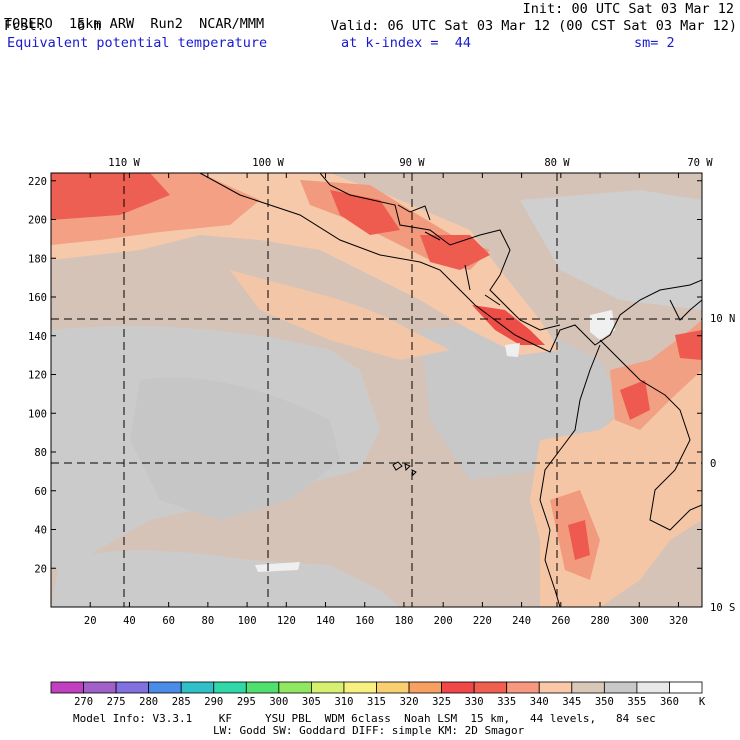 The height and width of the screenshot is (740, 740). I want to click on x-tick-label: 300, so click(639, 621).